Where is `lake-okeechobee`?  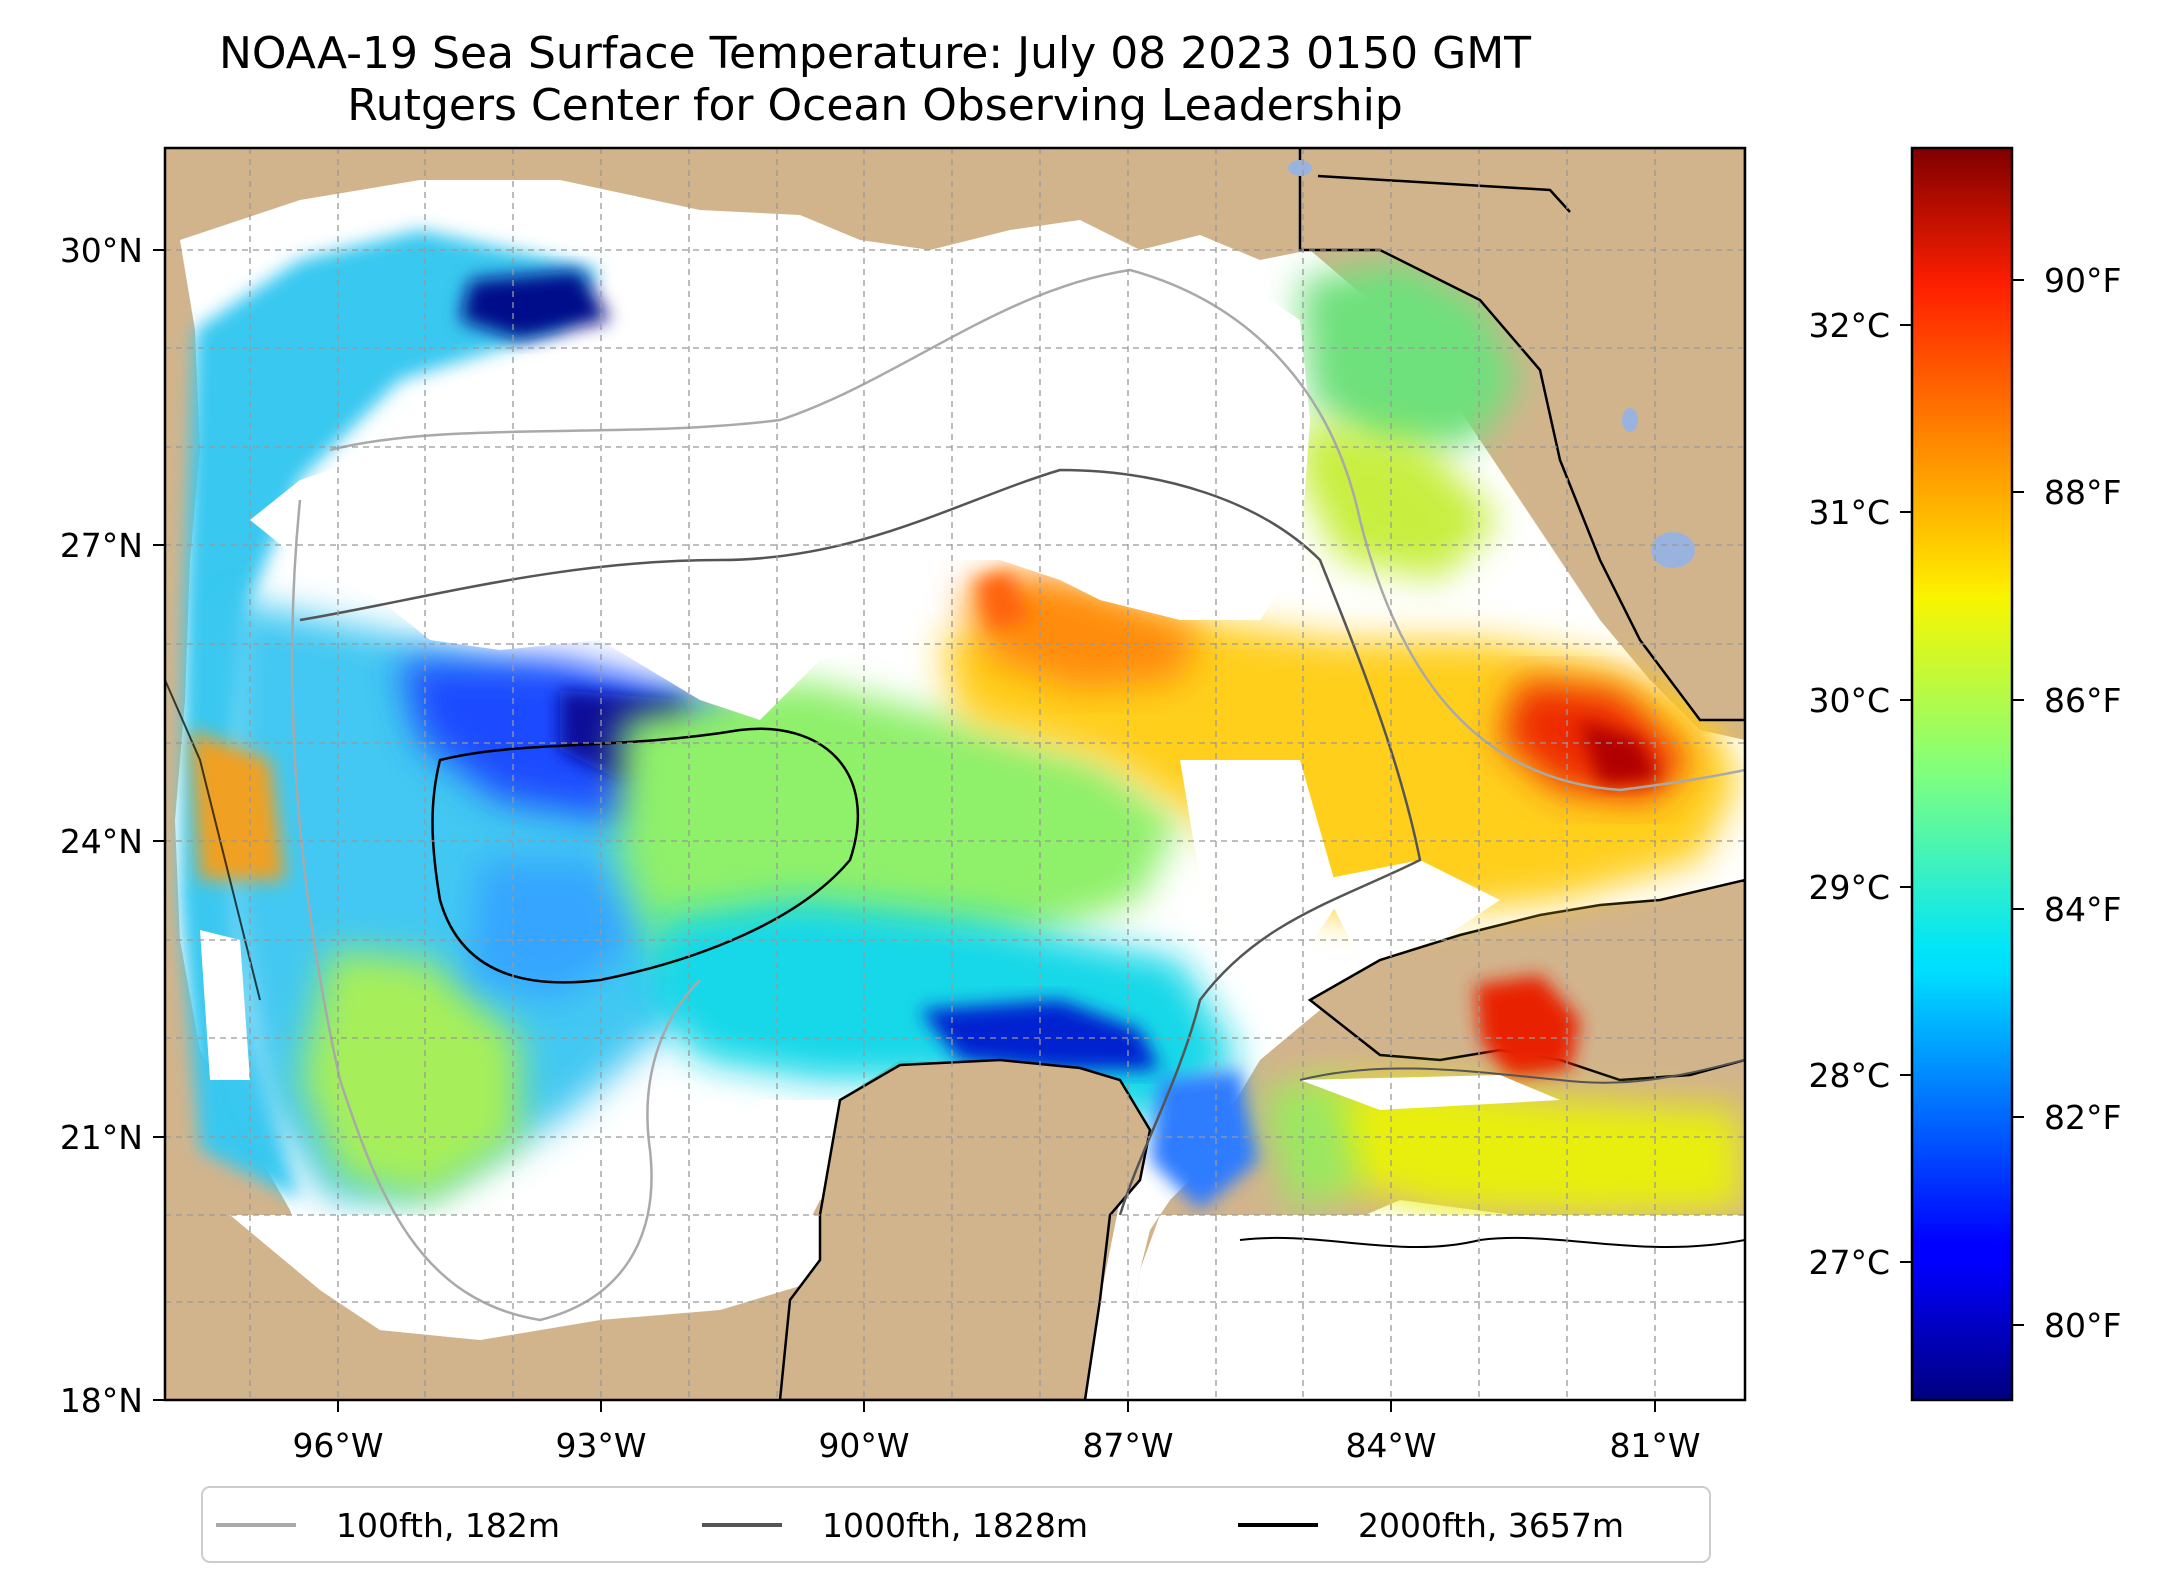 lake-okeechobee is located at coordinates (1673, 550).